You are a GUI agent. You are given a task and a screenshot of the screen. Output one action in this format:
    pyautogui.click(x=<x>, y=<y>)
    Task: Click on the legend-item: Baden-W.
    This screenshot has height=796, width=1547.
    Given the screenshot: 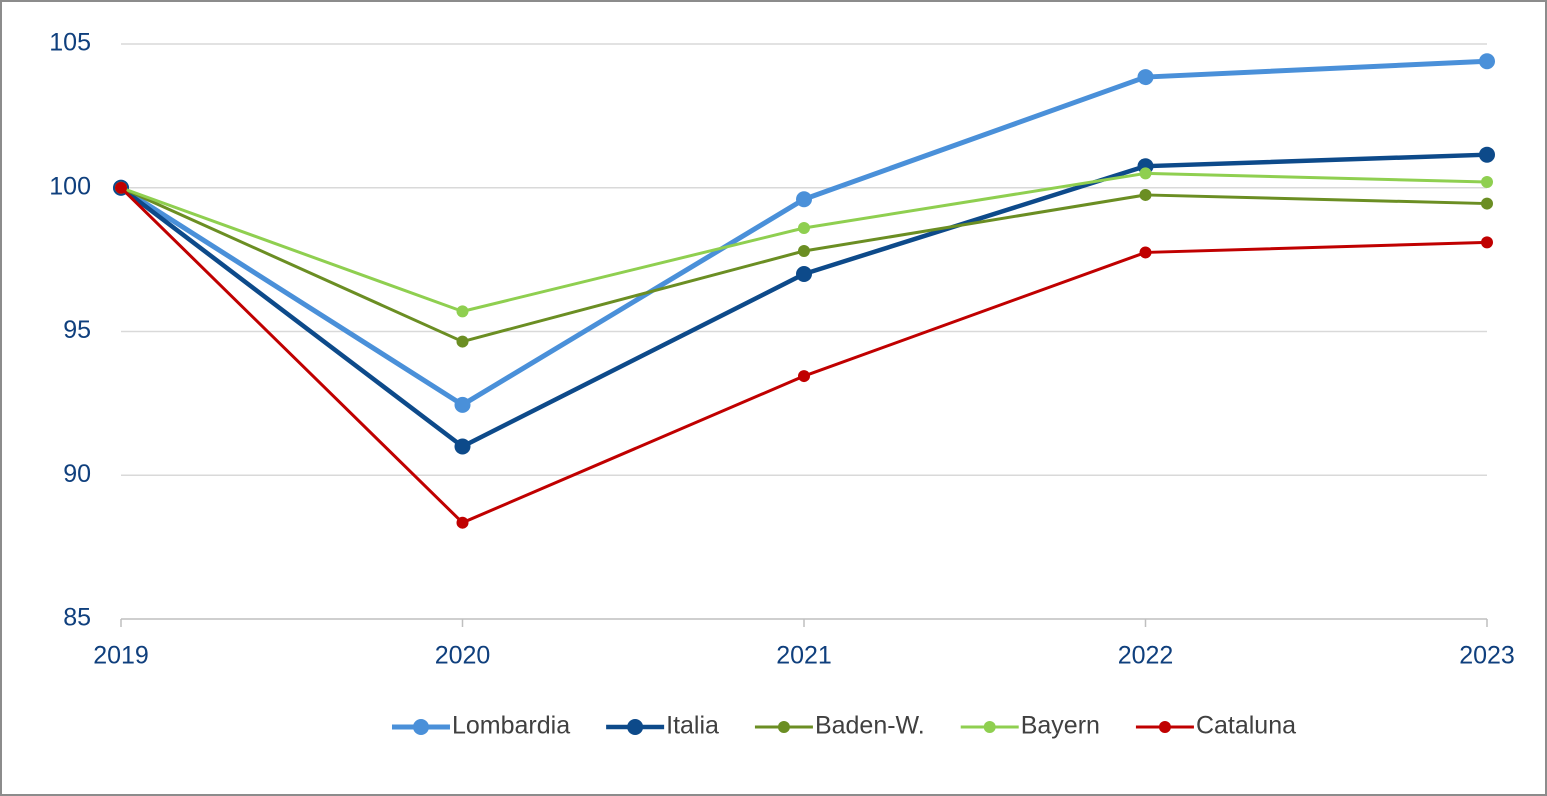 What is the action you would take?
    pyautogui.click(x=839, y=726)
    